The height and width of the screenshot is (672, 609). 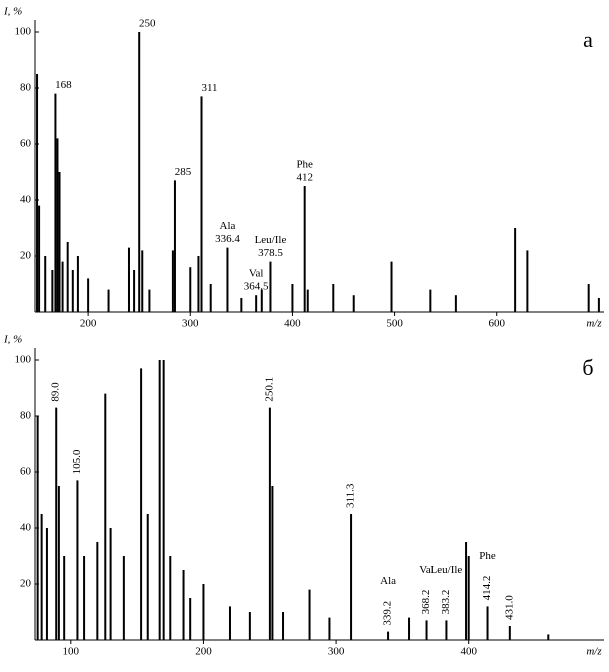 What do you see at coordinates (588, 39) in the screenshot?
I see `panel-label: а` at bounding box center [588, 39].